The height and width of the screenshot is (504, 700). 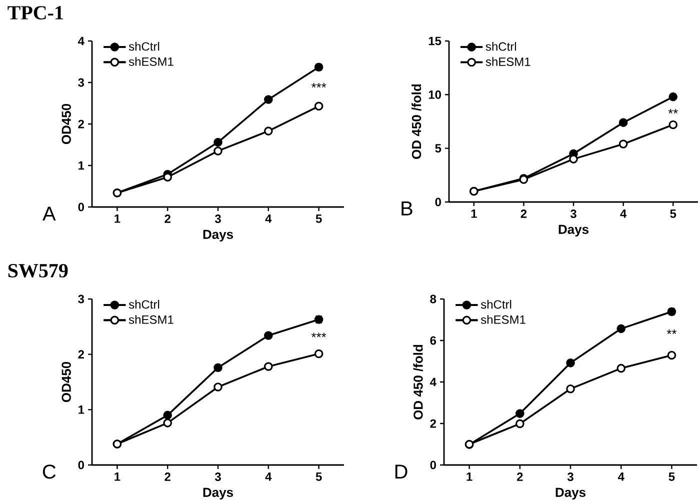 I want to click on text: A, so click(x=49, y=213).